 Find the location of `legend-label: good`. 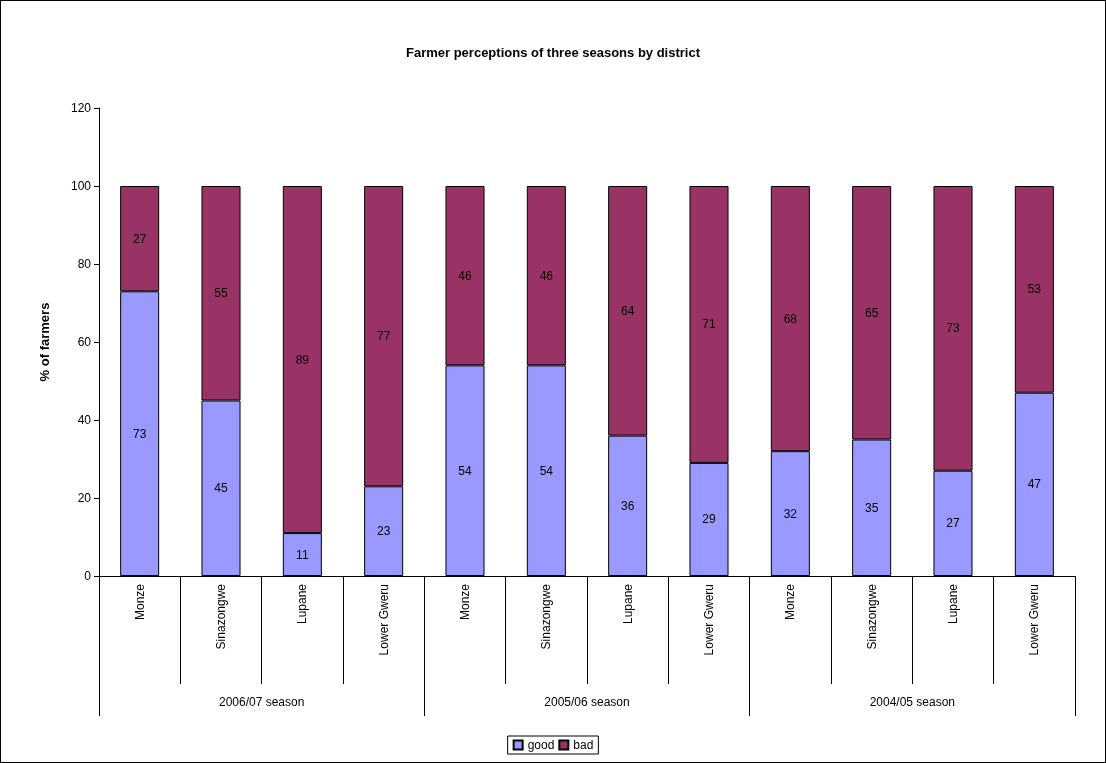

legend-label: good is located at coordinates (541, 745).